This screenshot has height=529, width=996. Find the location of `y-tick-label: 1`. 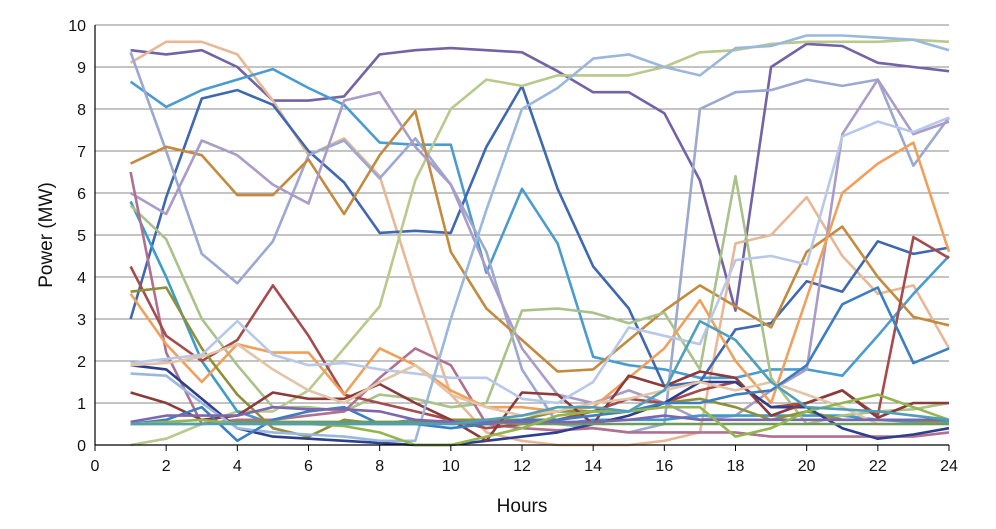

y-tick-label: 1 is located at coordinates (81, 404).